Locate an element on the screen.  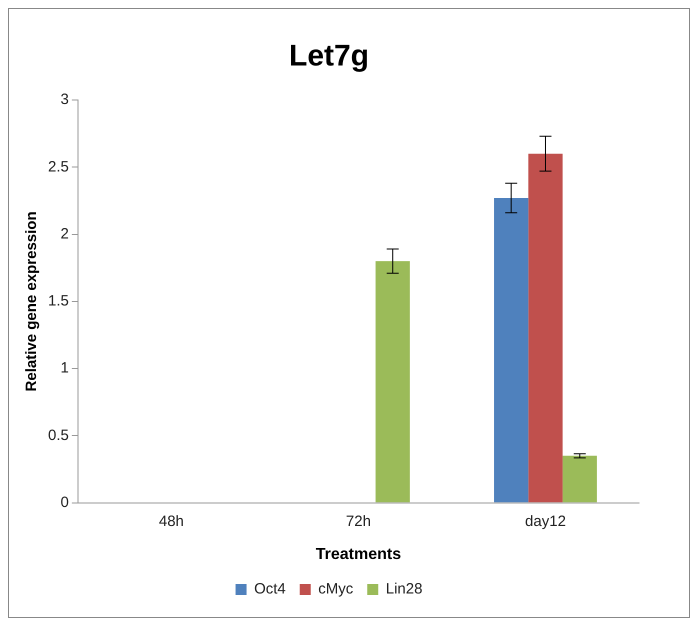
x-tick-label: 48h is located at coordinates (171, 521).